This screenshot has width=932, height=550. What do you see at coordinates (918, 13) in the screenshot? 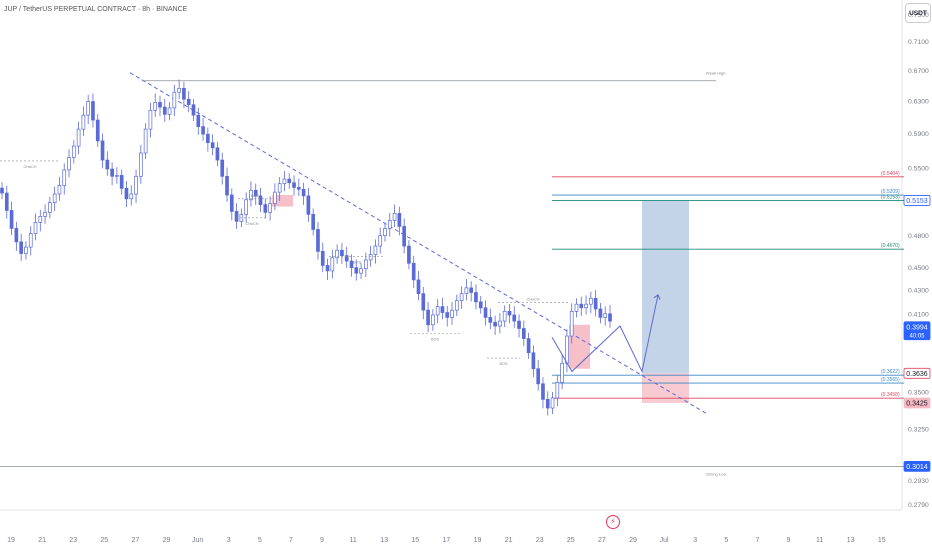
I see `currency-button: USDT` at bounding box center [918, 13].